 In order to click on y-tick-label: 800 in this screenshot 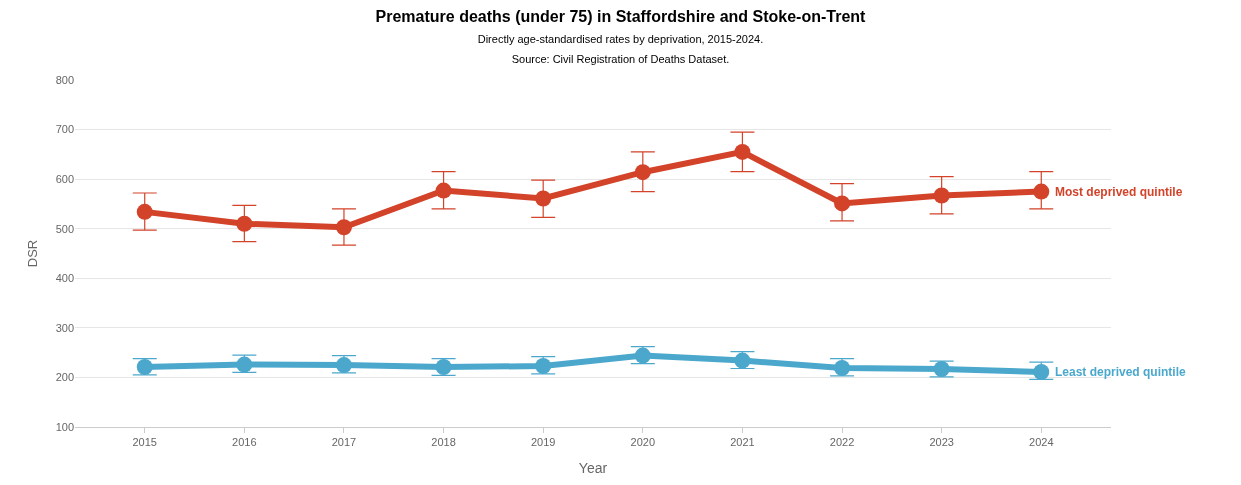, I will do `click(64, 79)`.